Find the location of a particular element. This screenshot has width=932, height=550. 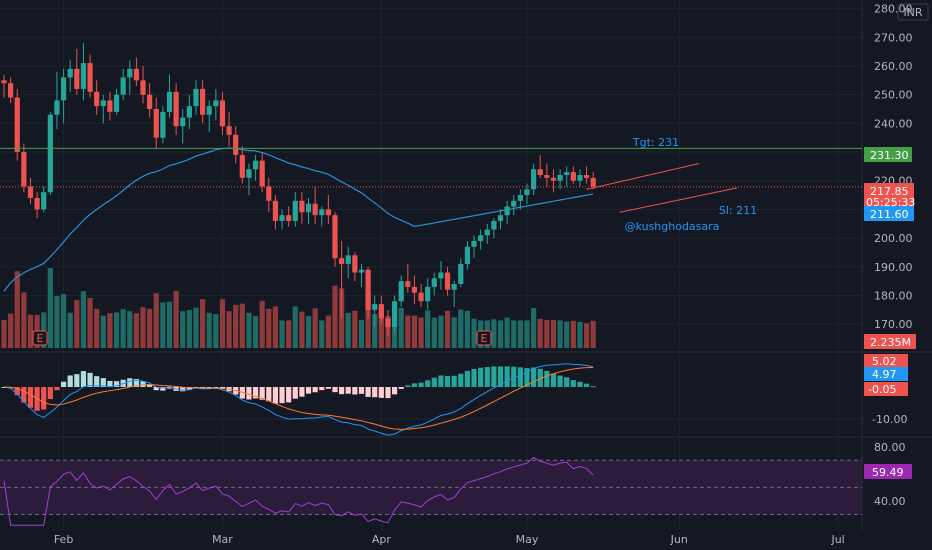

time-axis: Feb Mar Apr May Jun Jul is located at coordinates (449, 539).